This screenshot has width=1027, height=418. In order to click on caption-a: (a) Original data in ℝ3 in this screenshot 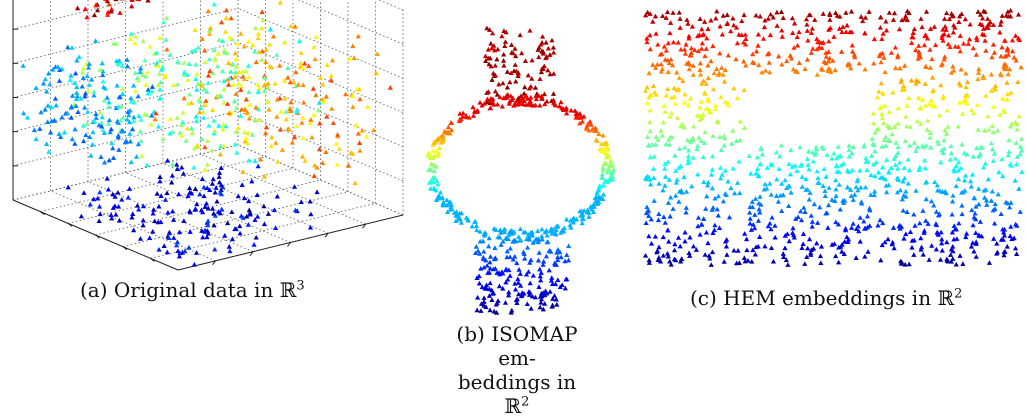, I will do `click(192, 290)`.